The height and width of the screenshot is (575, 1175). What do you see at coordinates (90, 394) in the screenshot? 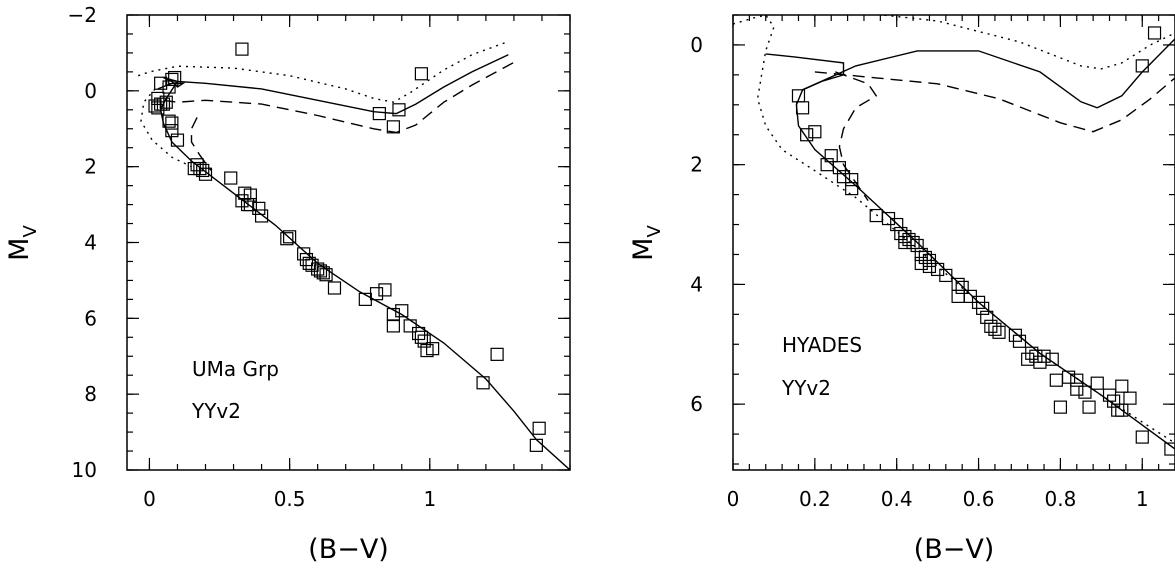
I see `y-tick-label: 8` at bounding box center [90, 394].